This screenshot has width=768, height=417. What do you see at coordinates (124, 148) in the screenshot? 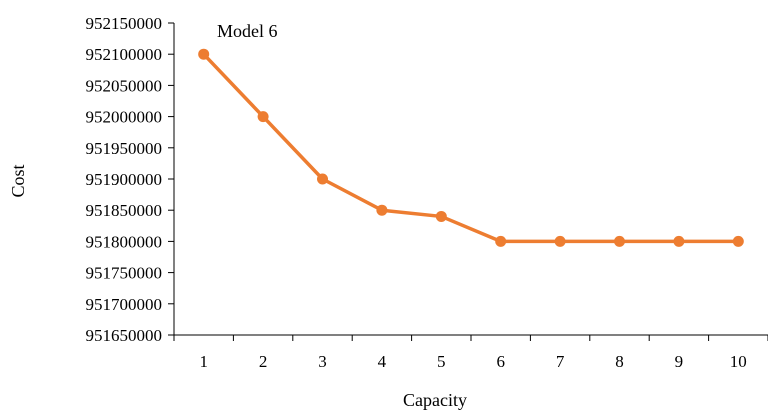
I see `y-tick-label: 951950000` at bounding box center [124, 148].